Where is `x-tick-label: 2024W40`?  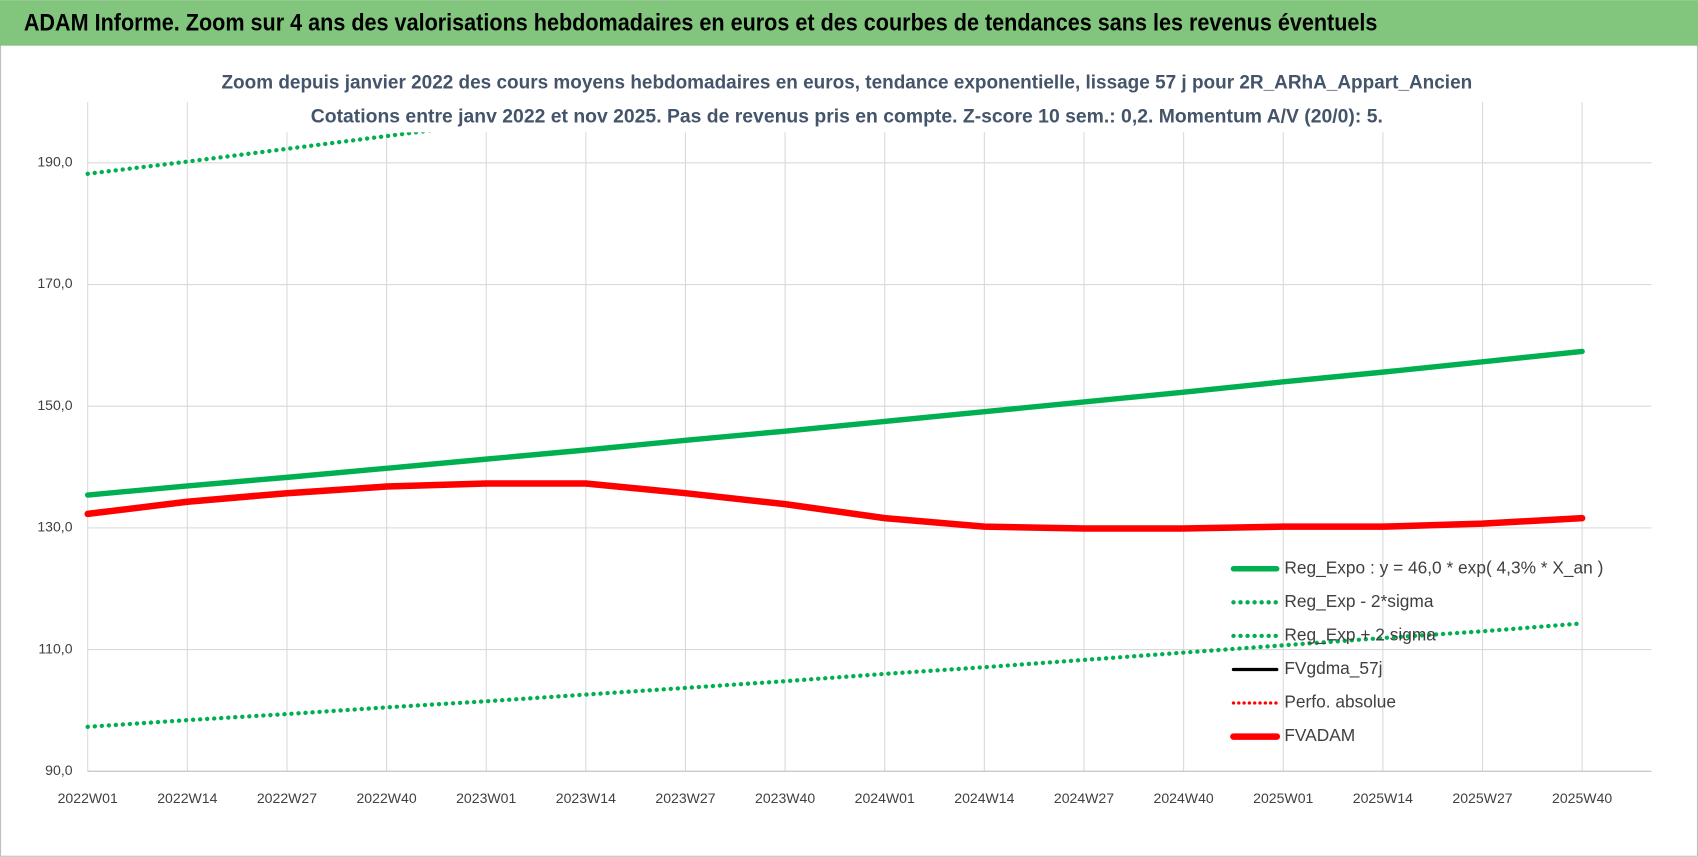
x-tick-label: 2024W40 is located at coordinates (1184, 798).